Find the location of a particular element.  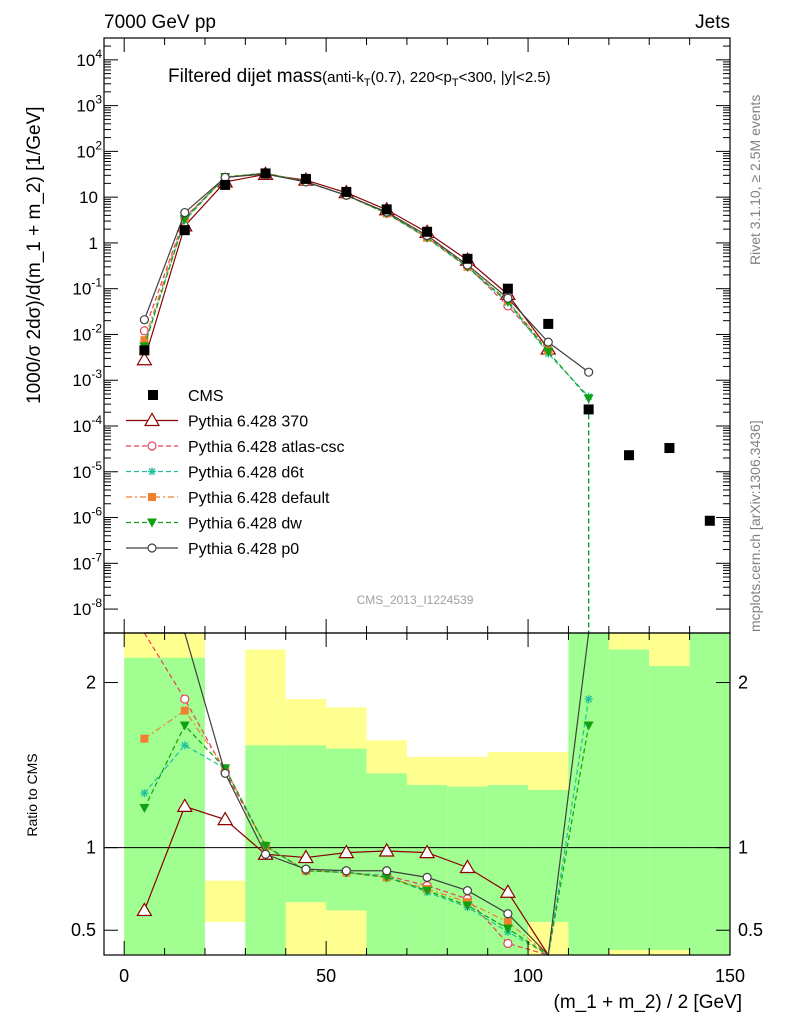

y-tick-label: 10⁻⁶ is located at coordinates (87, 516).